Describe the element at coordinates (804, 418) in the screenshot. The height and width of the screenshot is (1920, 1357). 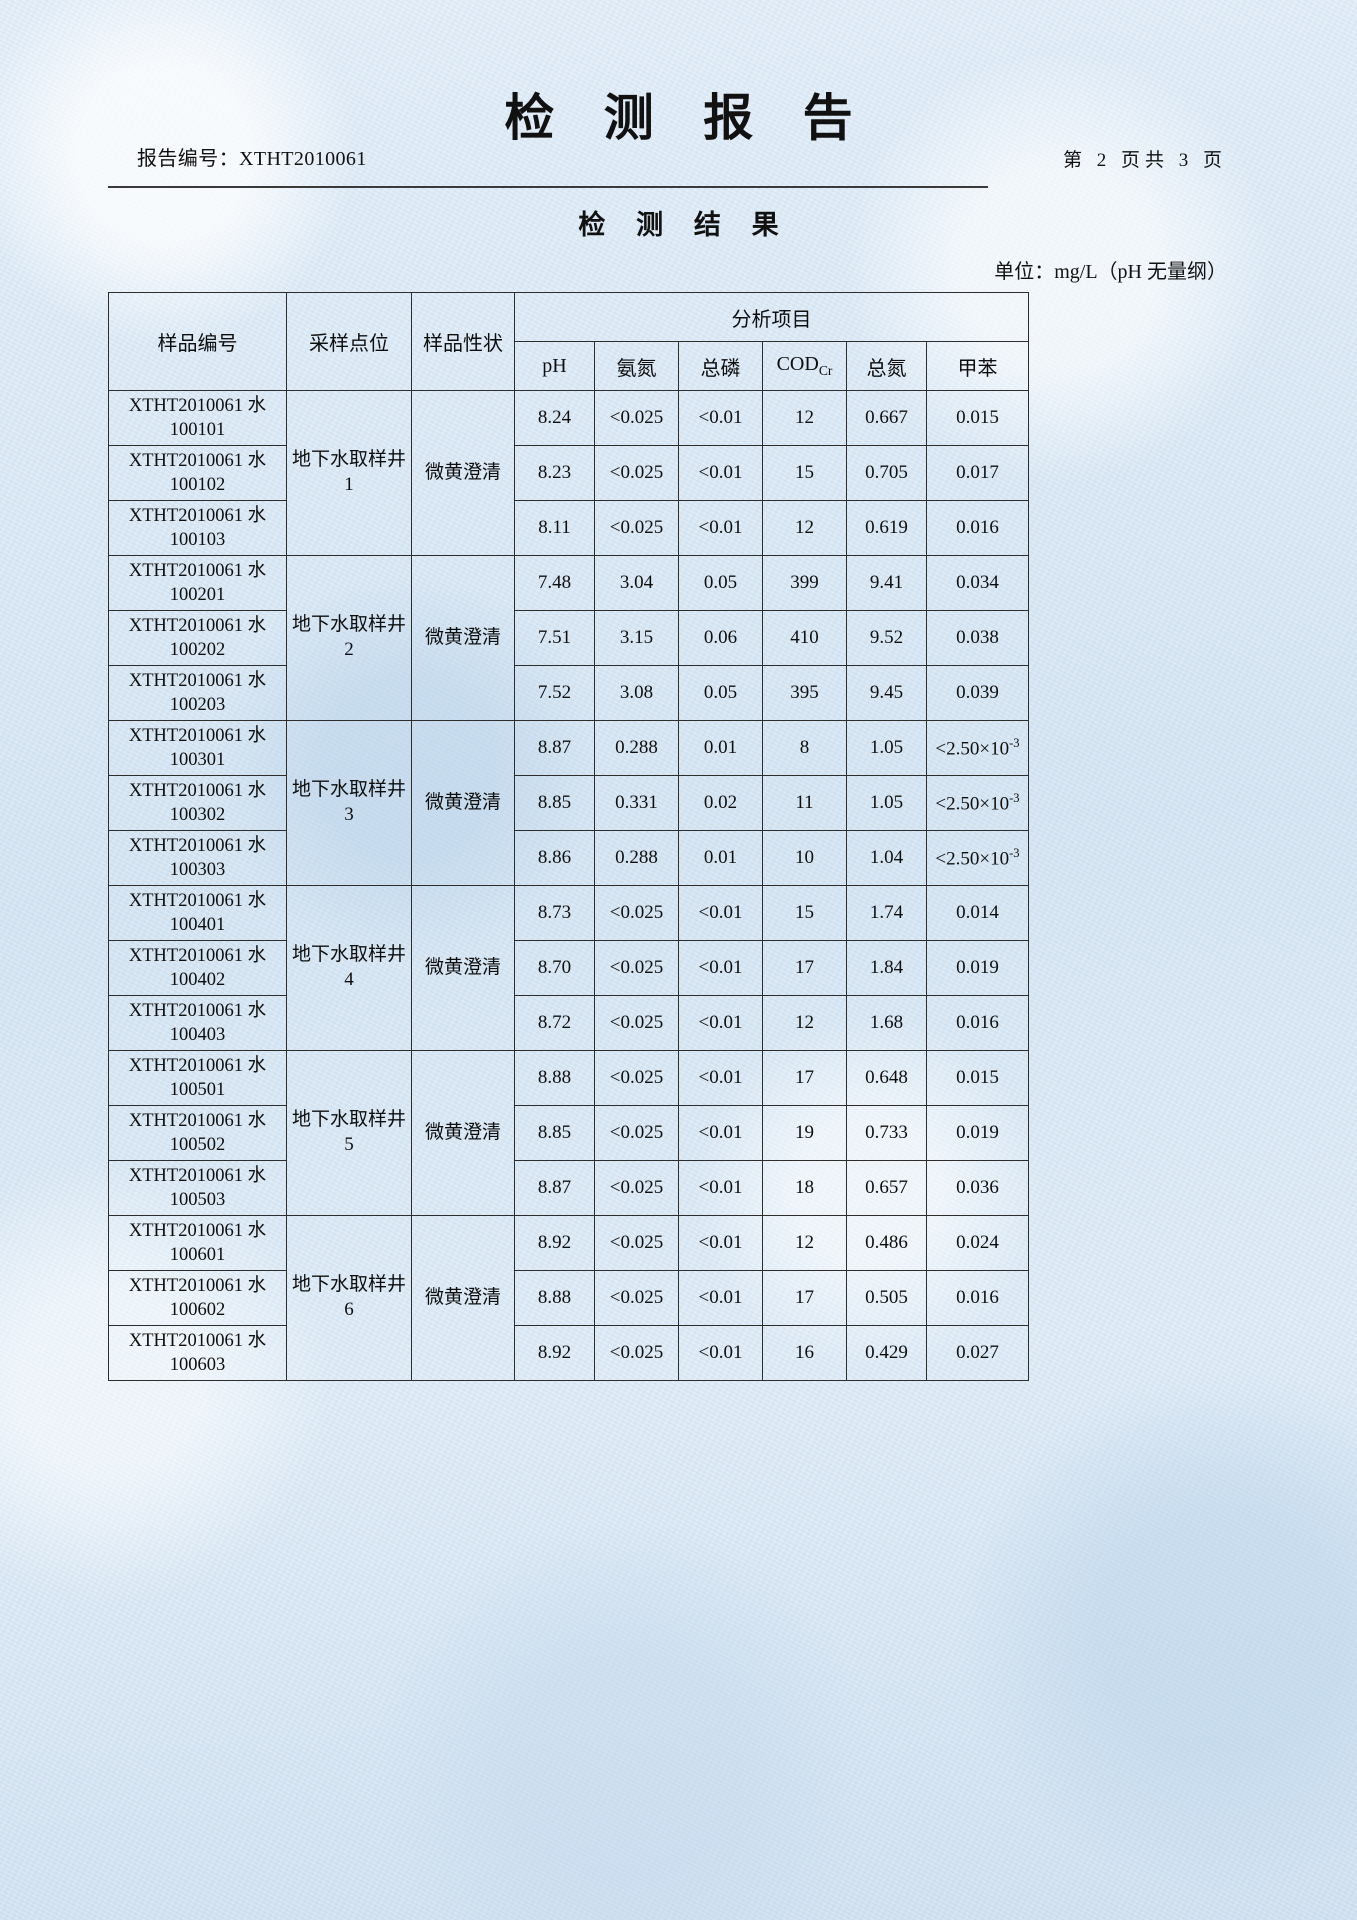
I see `cell-cod: 12` at that location.